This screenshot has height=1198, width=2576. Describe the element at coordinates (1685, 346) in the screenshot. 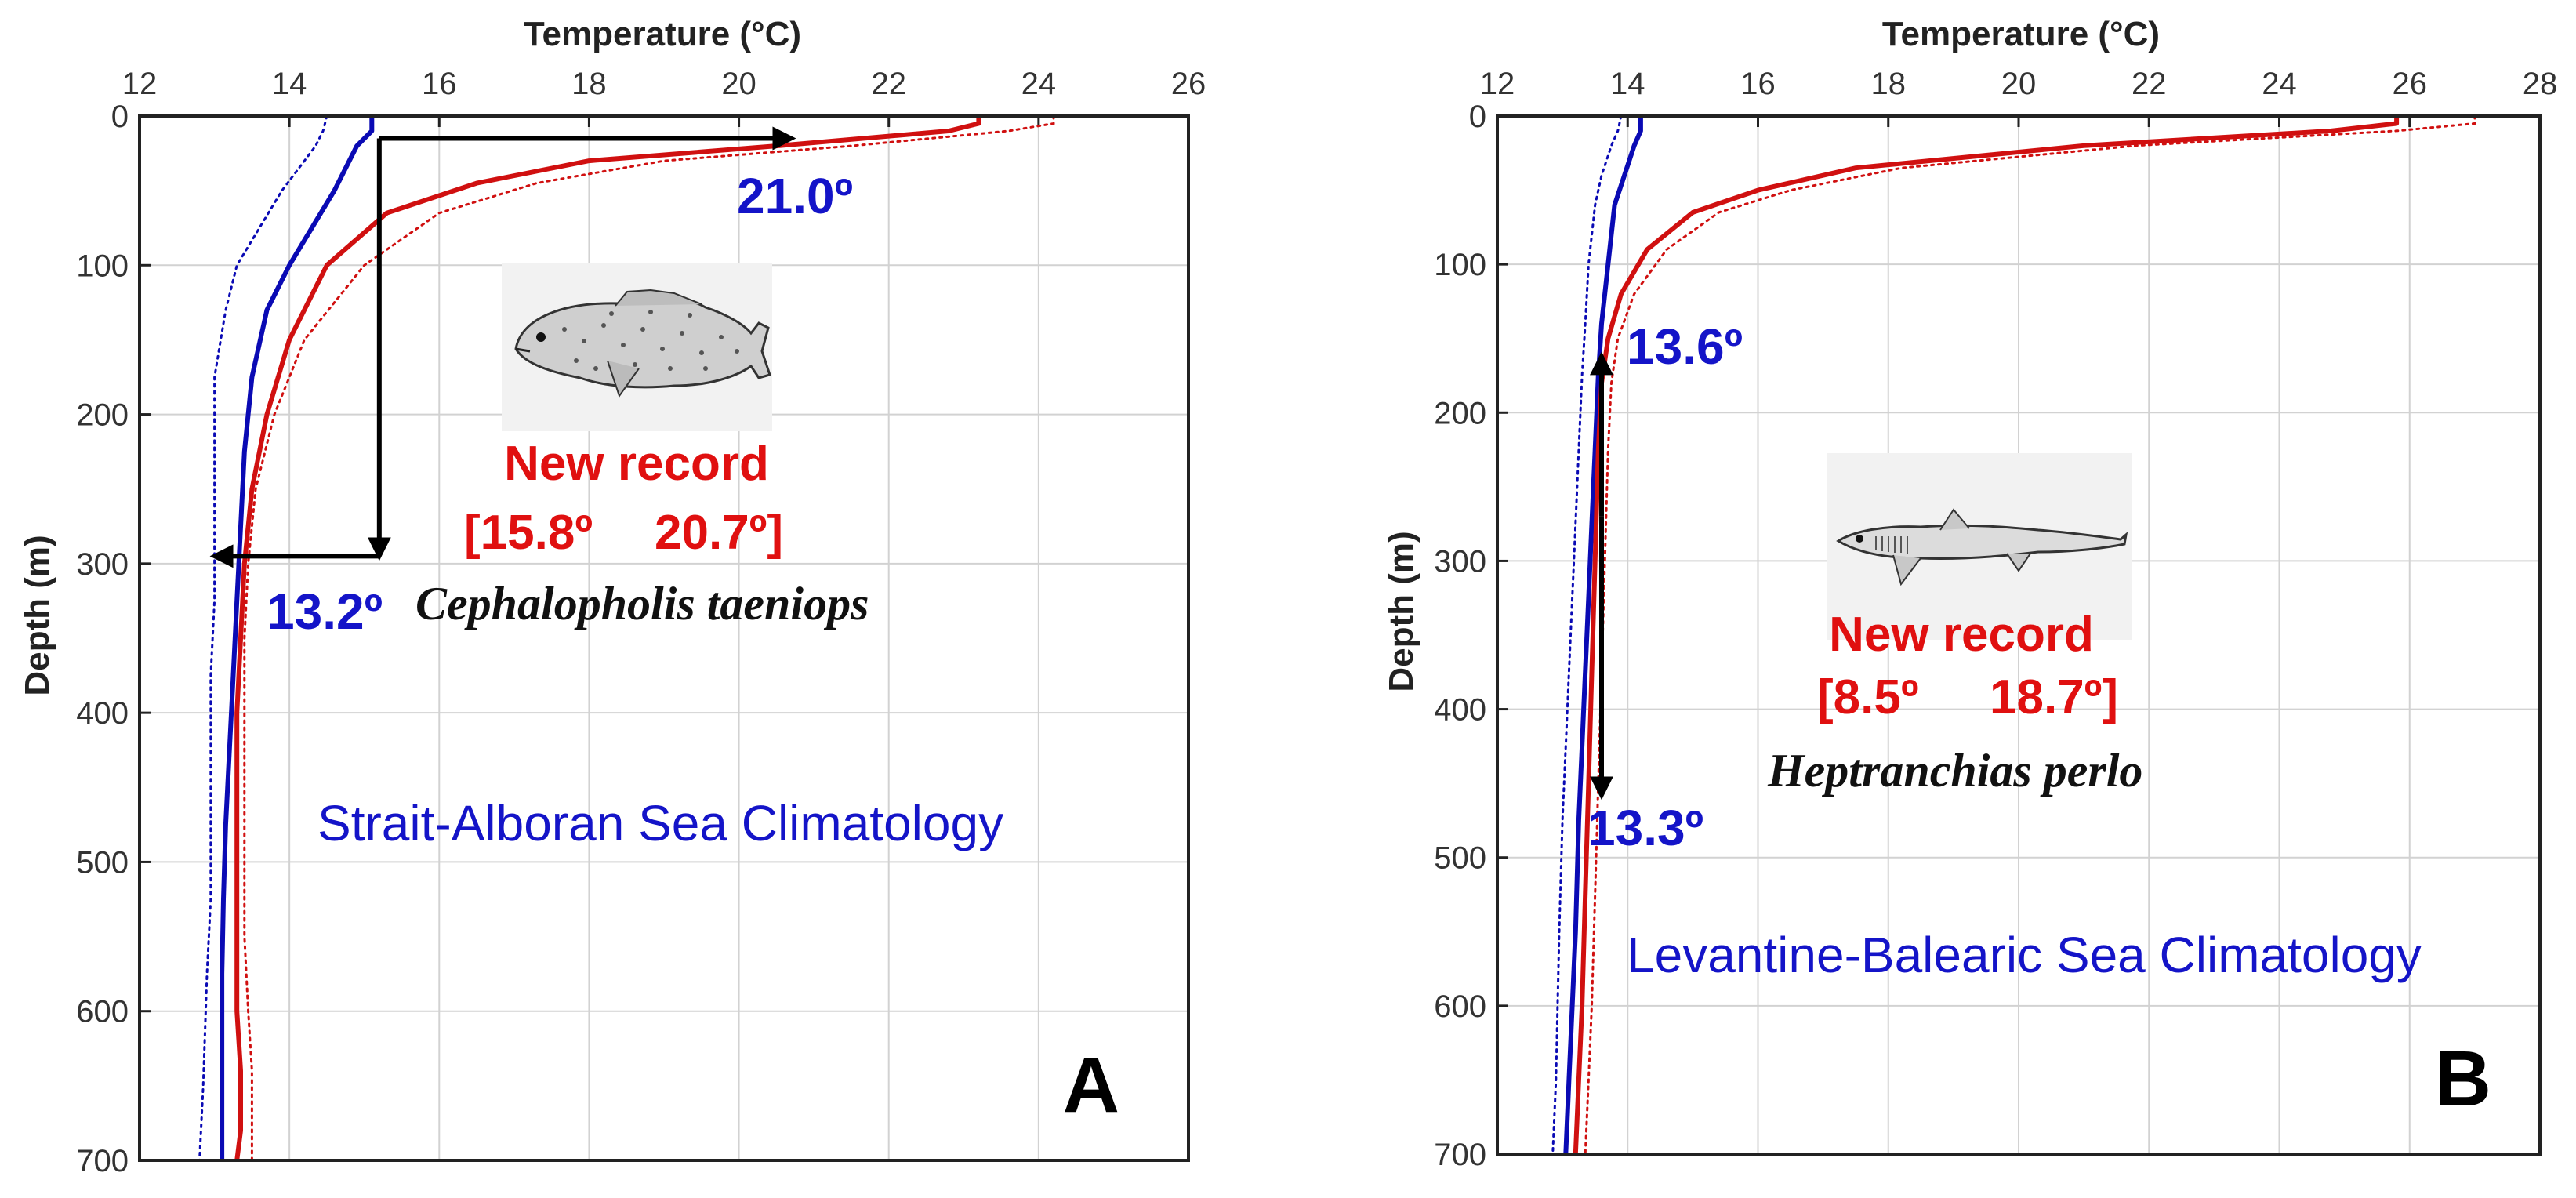

I see `panel-b-upper-temp-label: 13.6º` at that location.